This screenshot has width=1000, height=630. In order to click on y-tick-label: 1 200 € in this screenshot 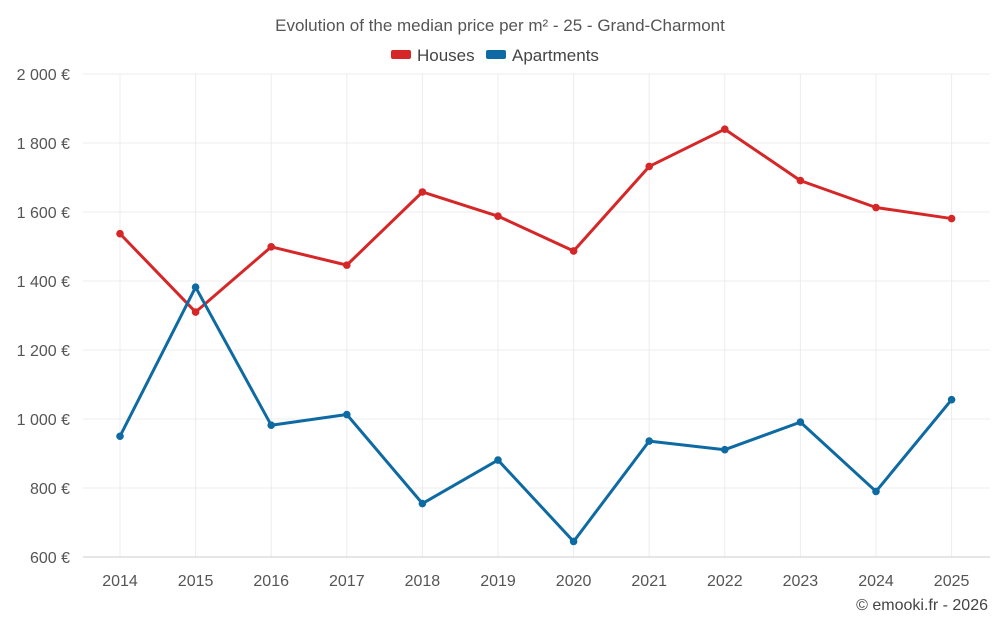, I will do `click(43, 351)`.